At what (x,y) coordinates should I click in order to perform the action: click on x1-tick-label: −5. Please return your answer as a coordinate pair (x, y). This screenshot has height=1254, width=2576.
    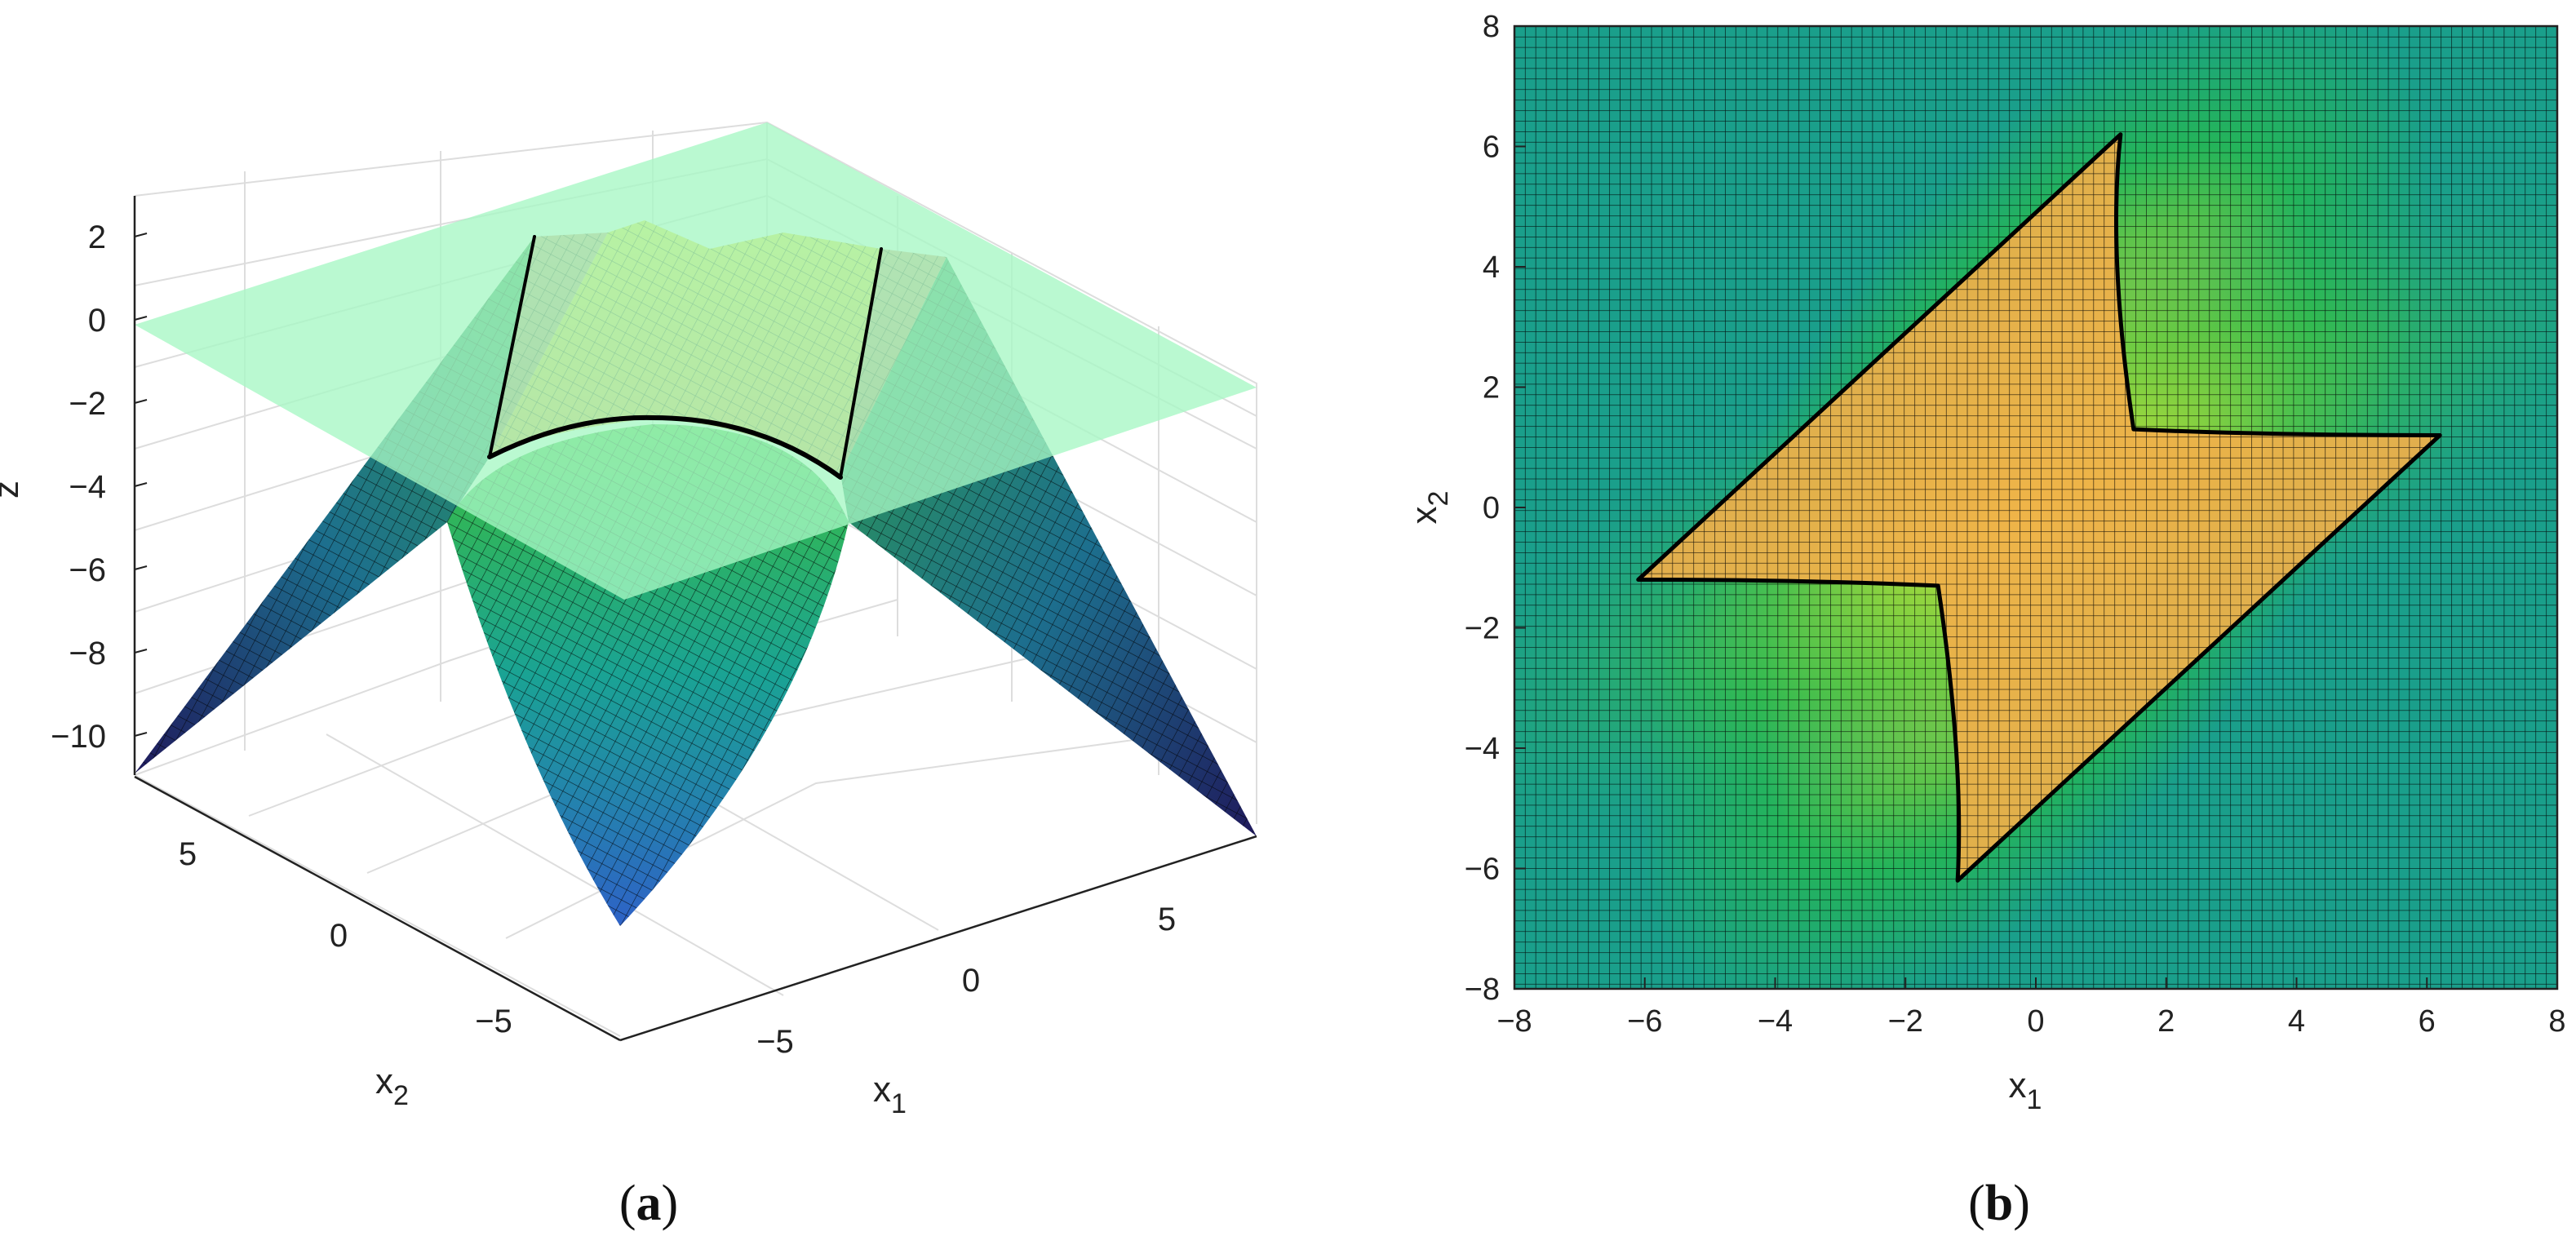
    Looking at the image, I should click on (775, 1042).